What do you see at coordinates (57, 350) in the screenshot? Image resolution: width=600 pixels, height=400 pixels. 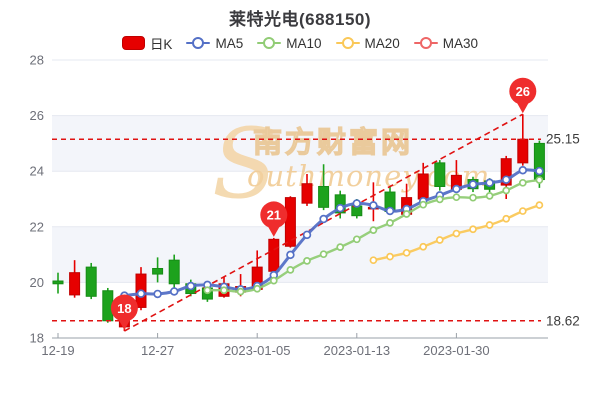 I see `x-axis-label: 12-19` at bounding box center [57, 350].